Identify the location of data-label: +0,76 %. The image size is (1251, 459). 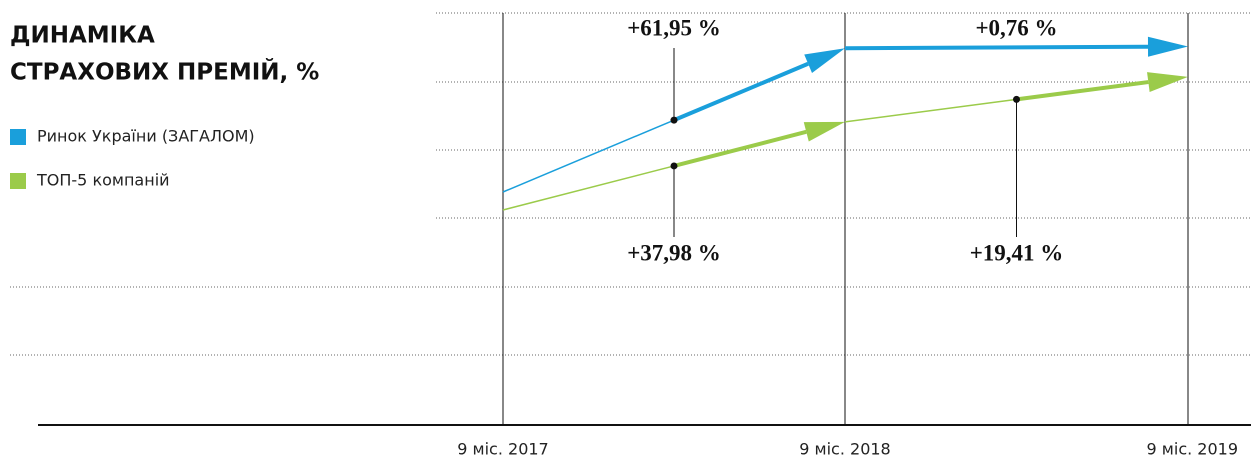
(1016, 27).